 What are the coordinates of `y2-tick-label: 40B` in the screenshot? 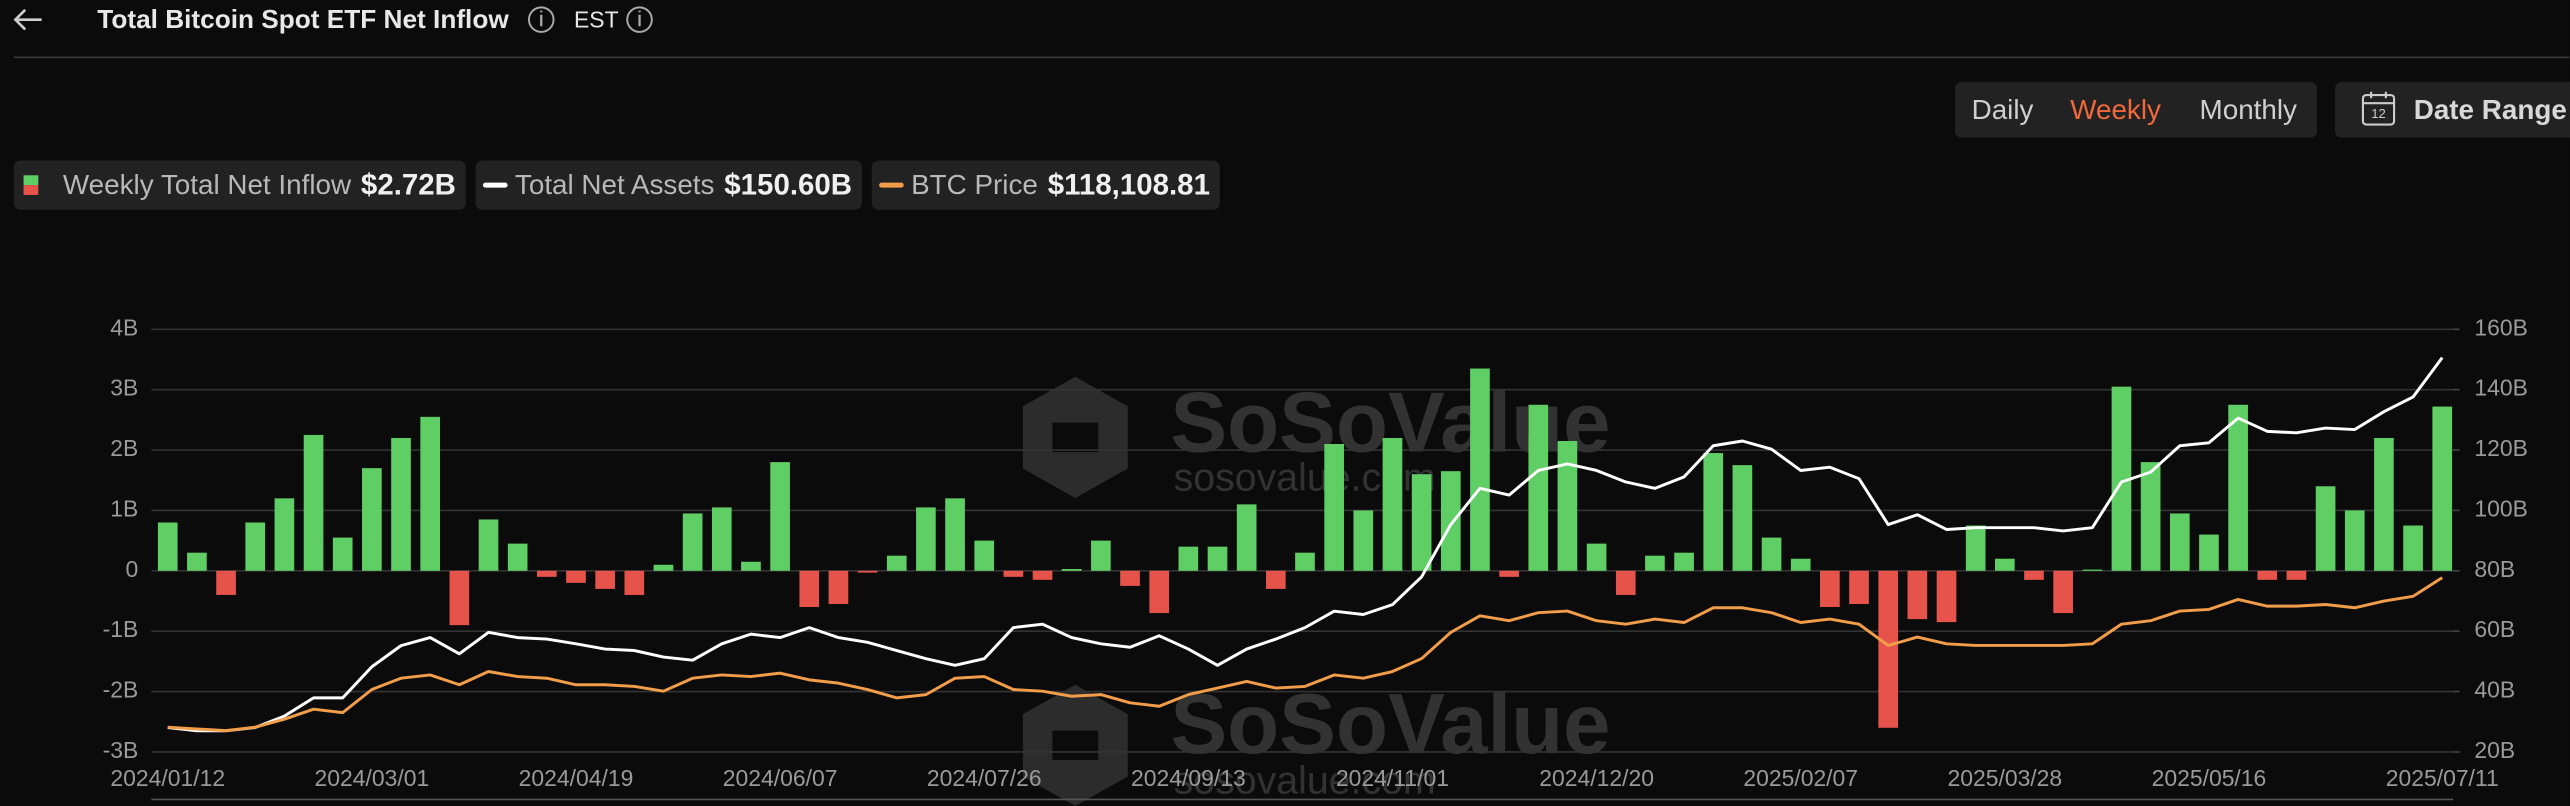 It's located at (2494, 690).